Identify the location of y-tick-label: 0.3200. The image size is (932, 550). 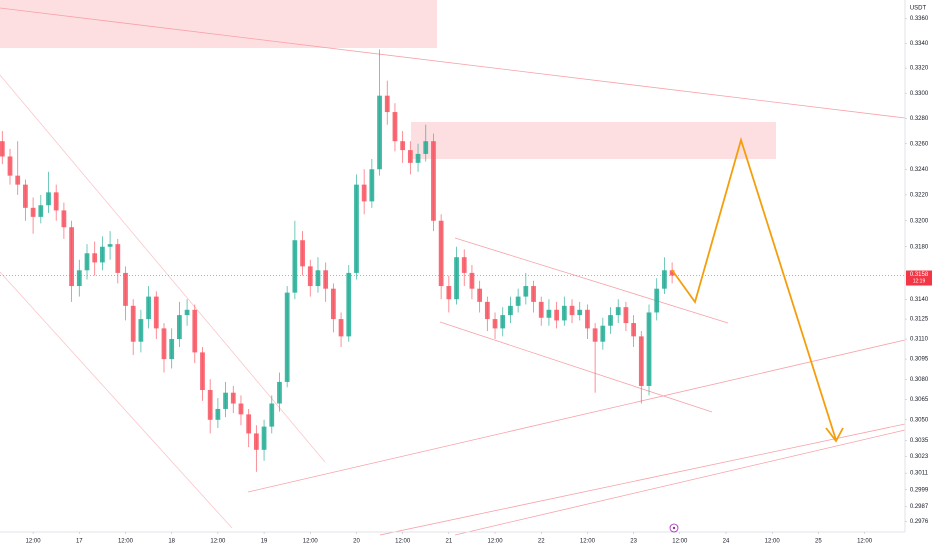
(919, 221).